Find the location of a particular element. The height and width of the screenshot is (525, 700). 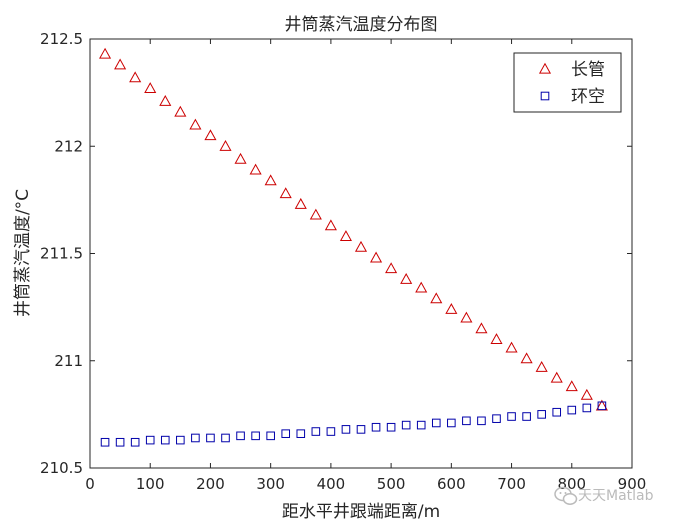

x-tick-label: 200 is located at coordinates (210, 484).